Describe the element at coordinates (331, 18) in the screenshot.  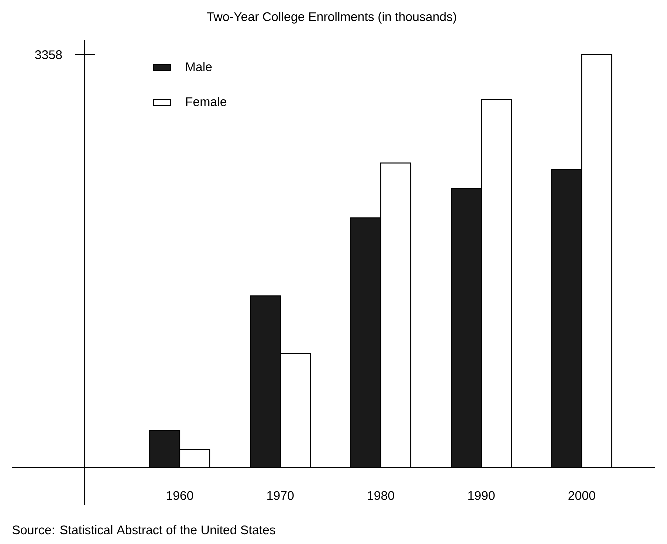
I see `chart-title: Two-Year College Enrollments (in thousands)` at that location.